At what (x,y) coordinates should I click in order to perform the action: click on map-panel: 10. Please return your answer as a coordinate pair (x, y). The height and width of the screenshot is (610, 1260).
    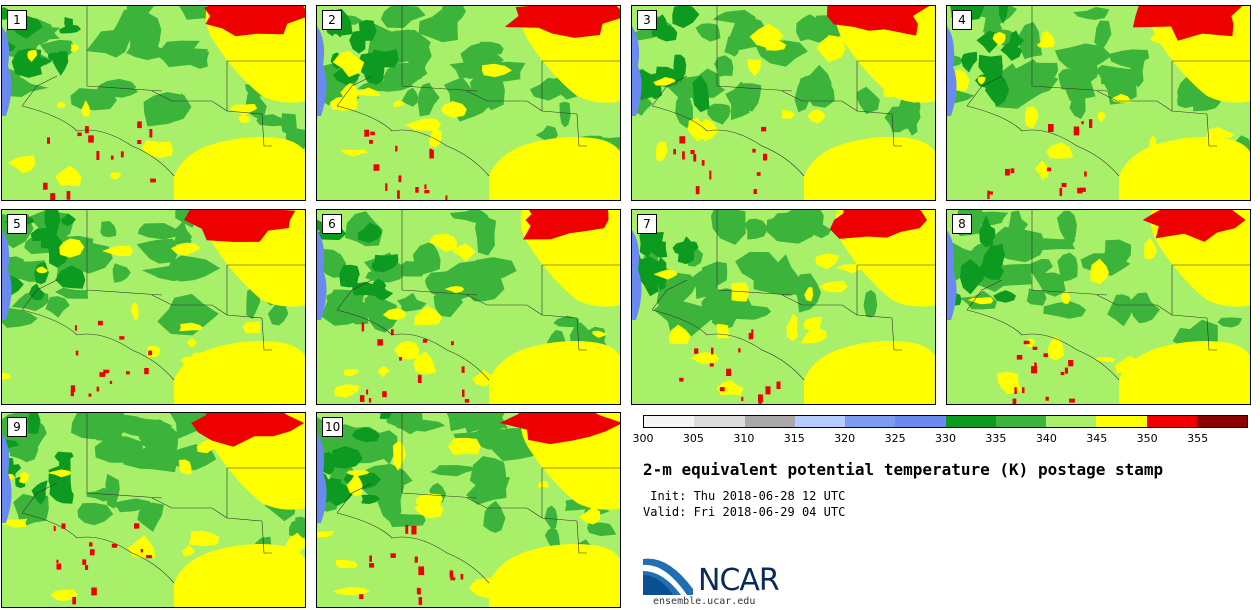
    Looking at the image, I should click on (468, 510).